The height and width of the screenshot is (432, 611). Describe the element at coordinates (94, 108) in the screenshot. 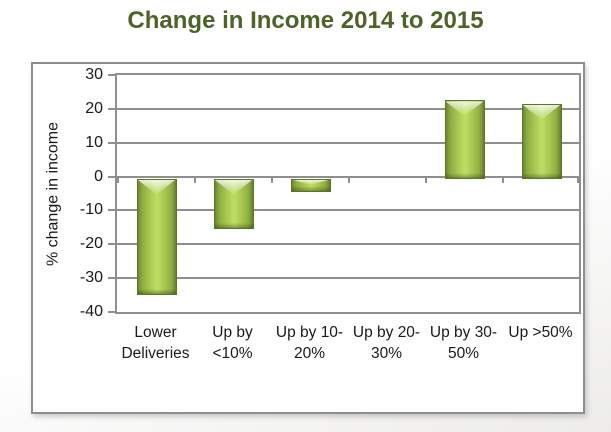

I see `y-tick-label-20: 20` at that location.